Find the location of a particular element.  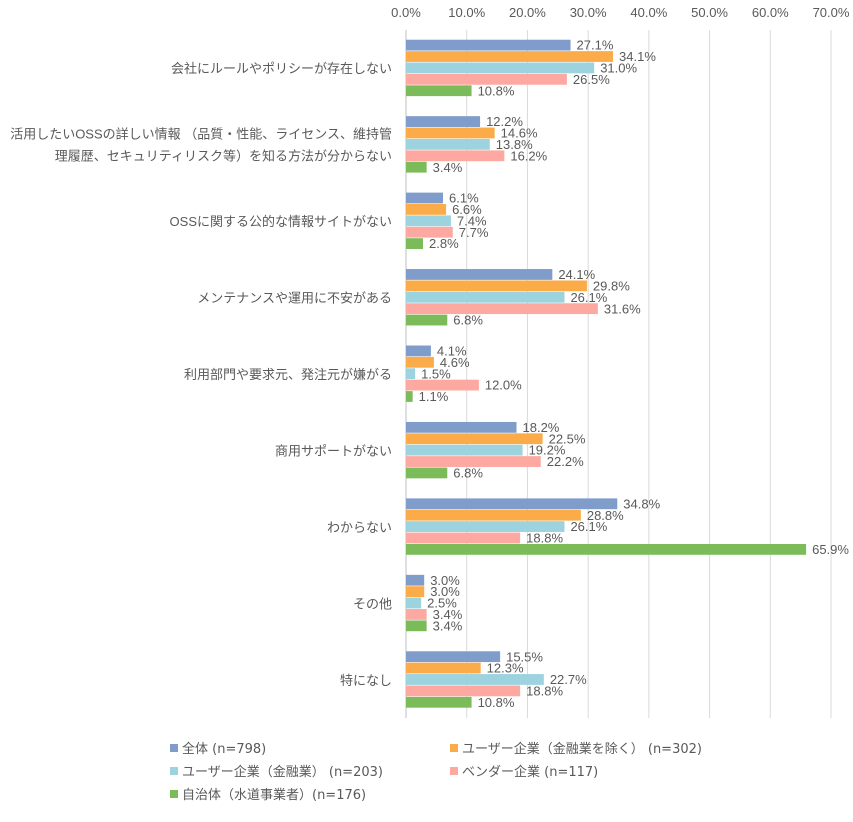

data-label: 10.8% is located at coordinates (496, 90).